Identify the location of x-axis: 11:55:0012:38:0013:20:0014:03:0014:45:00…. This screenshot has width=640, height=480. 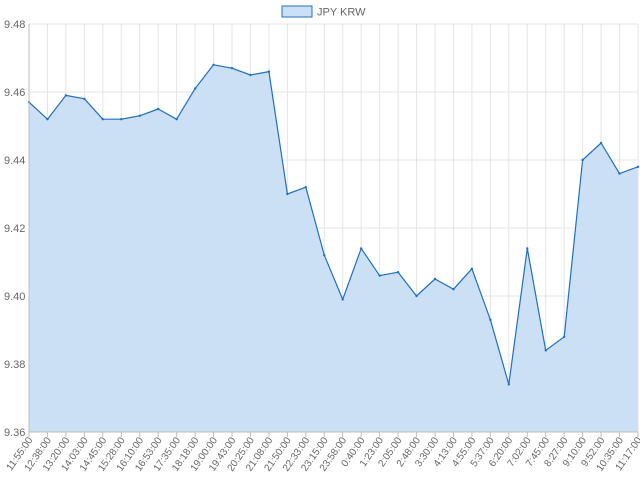
(322, 452).